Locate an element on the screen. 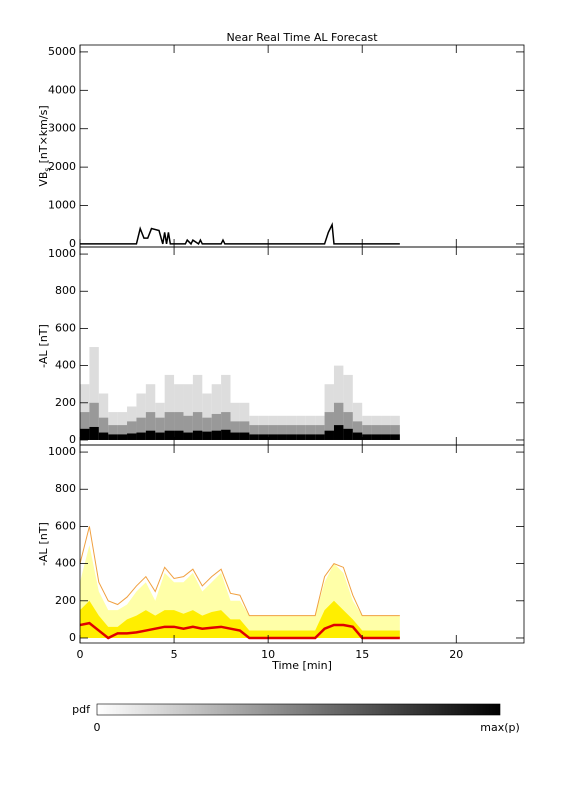  y-tick-label: 2000 is located at coordinates (62, 166).